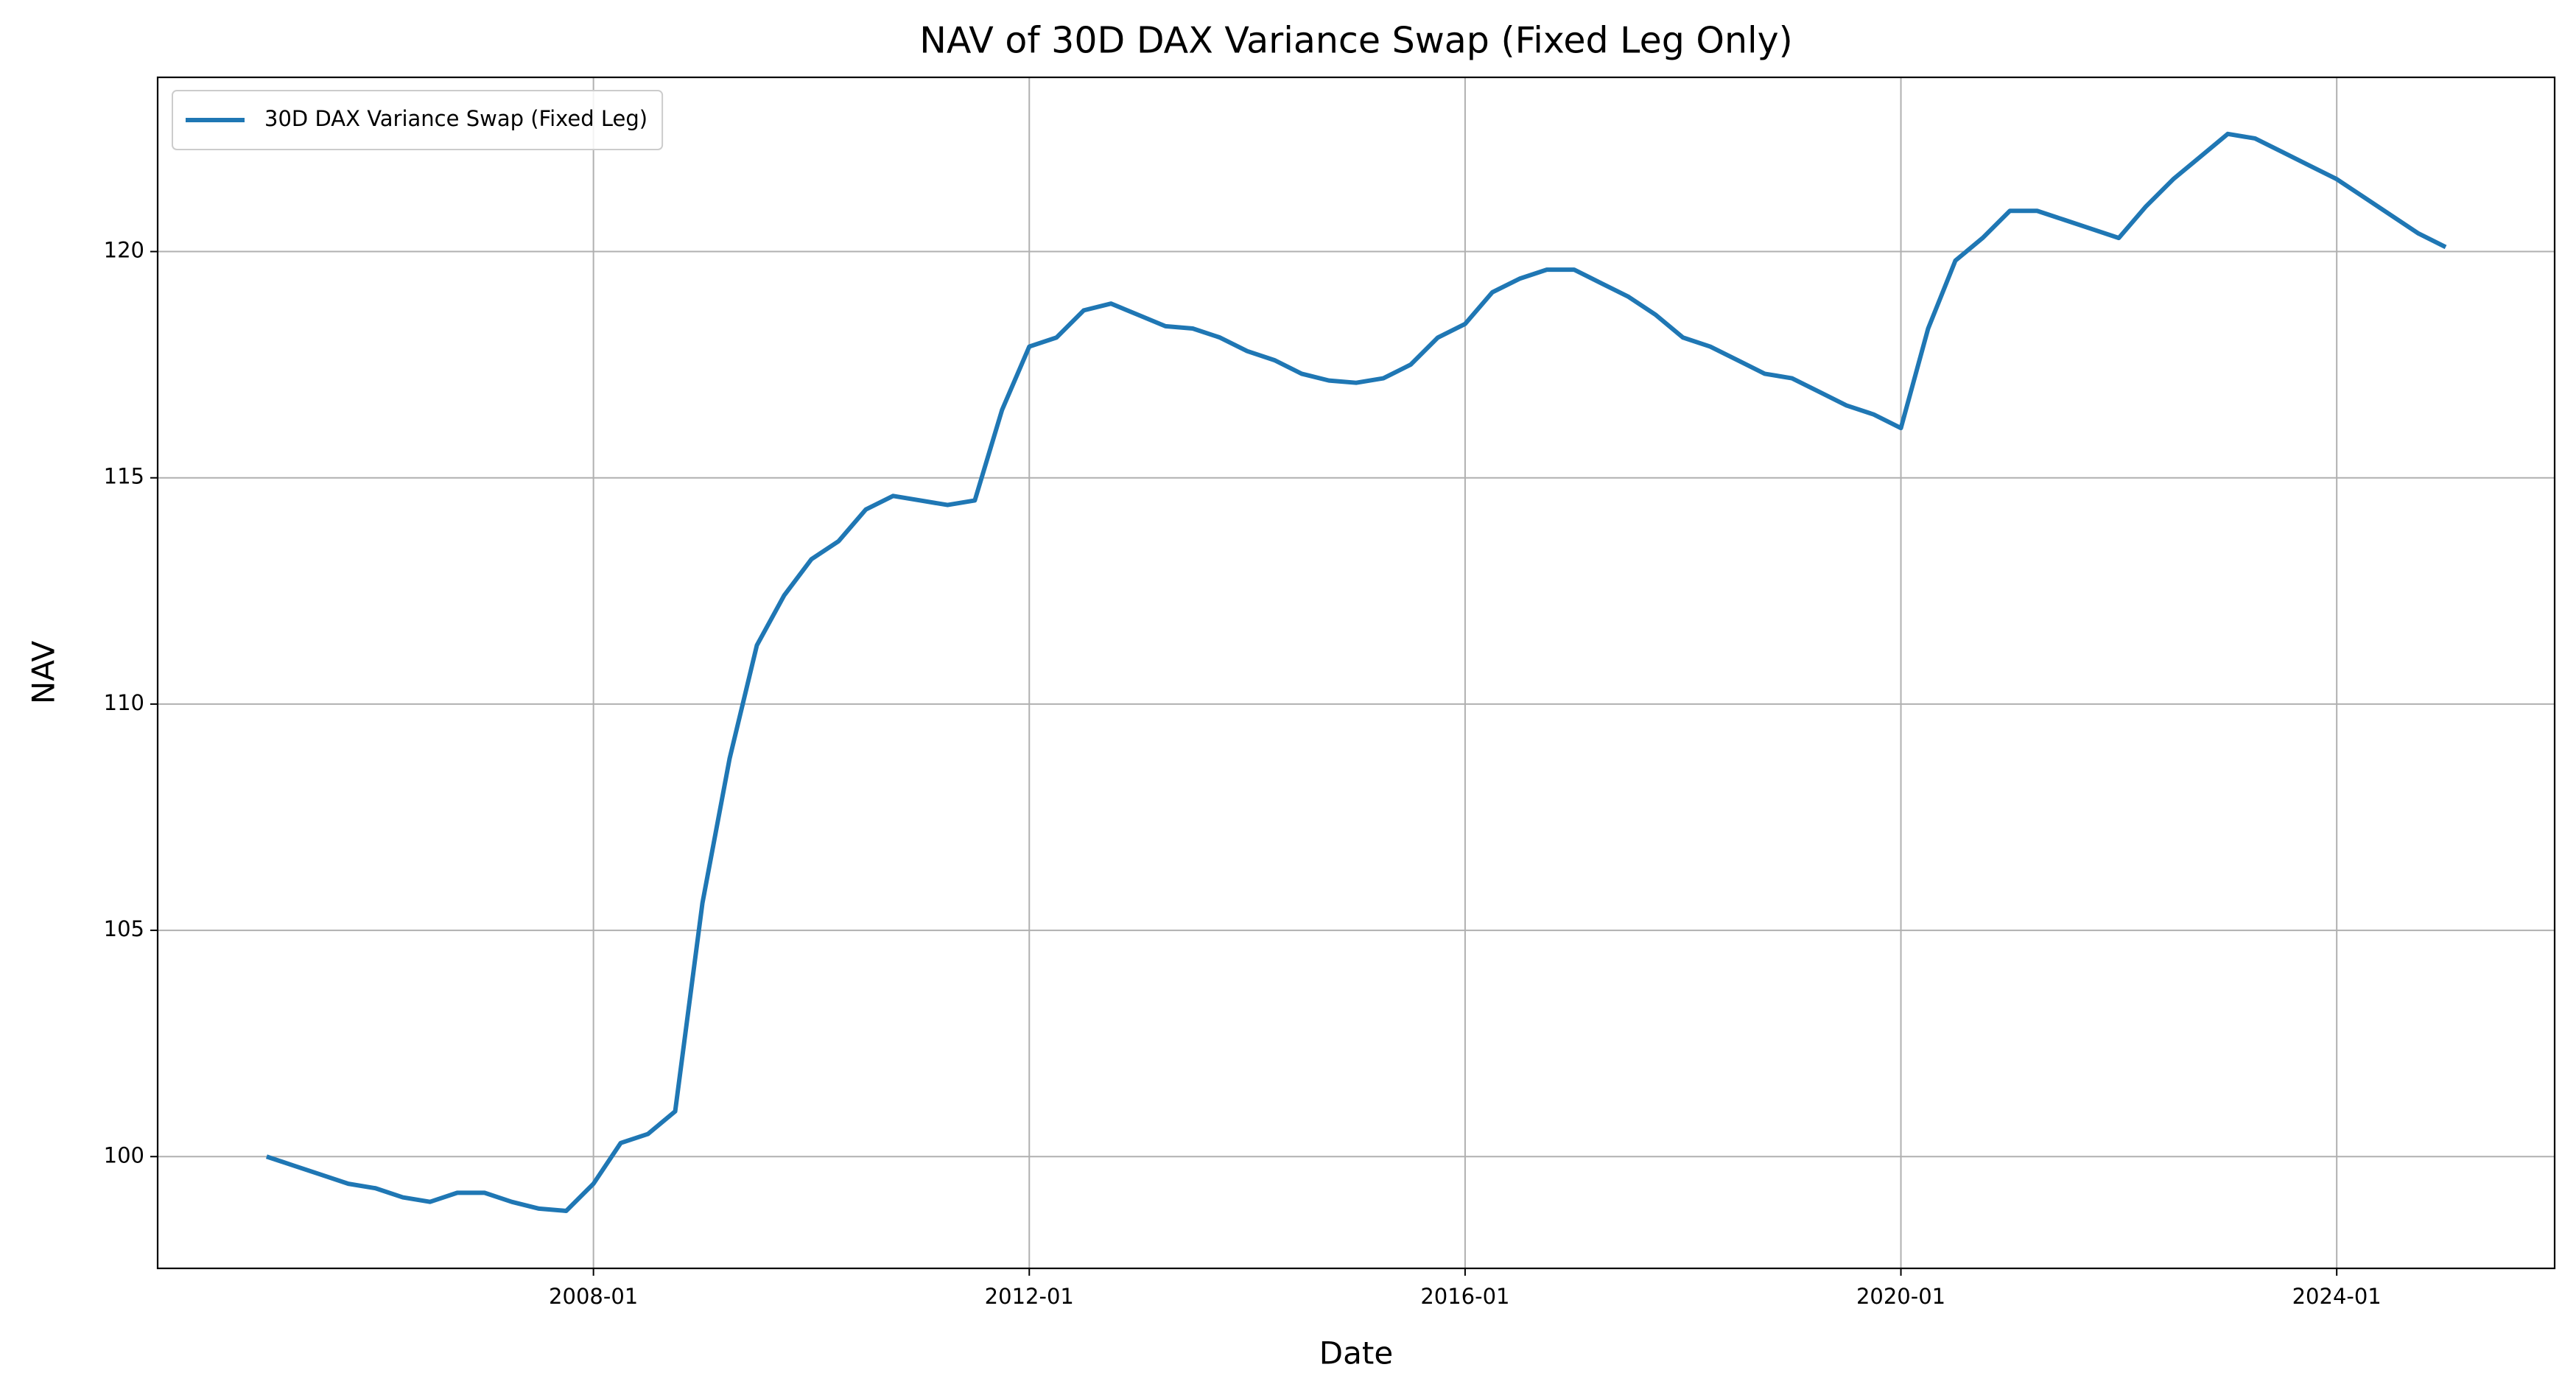 Image resolution: width=2576 pixels, height=1398 pixels. What do you see at coordinates (1029, 1296) in the screenshot?
I see `x-tick-label: 2012-01` at bounding box center [1029, 1296].